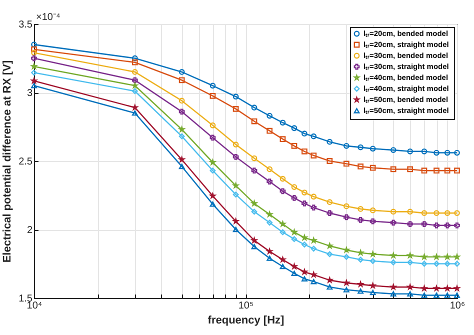 The width and height of the screenshot is (474, 335). I want to click on x-tick-label: 10⁴, so click(34, 306).